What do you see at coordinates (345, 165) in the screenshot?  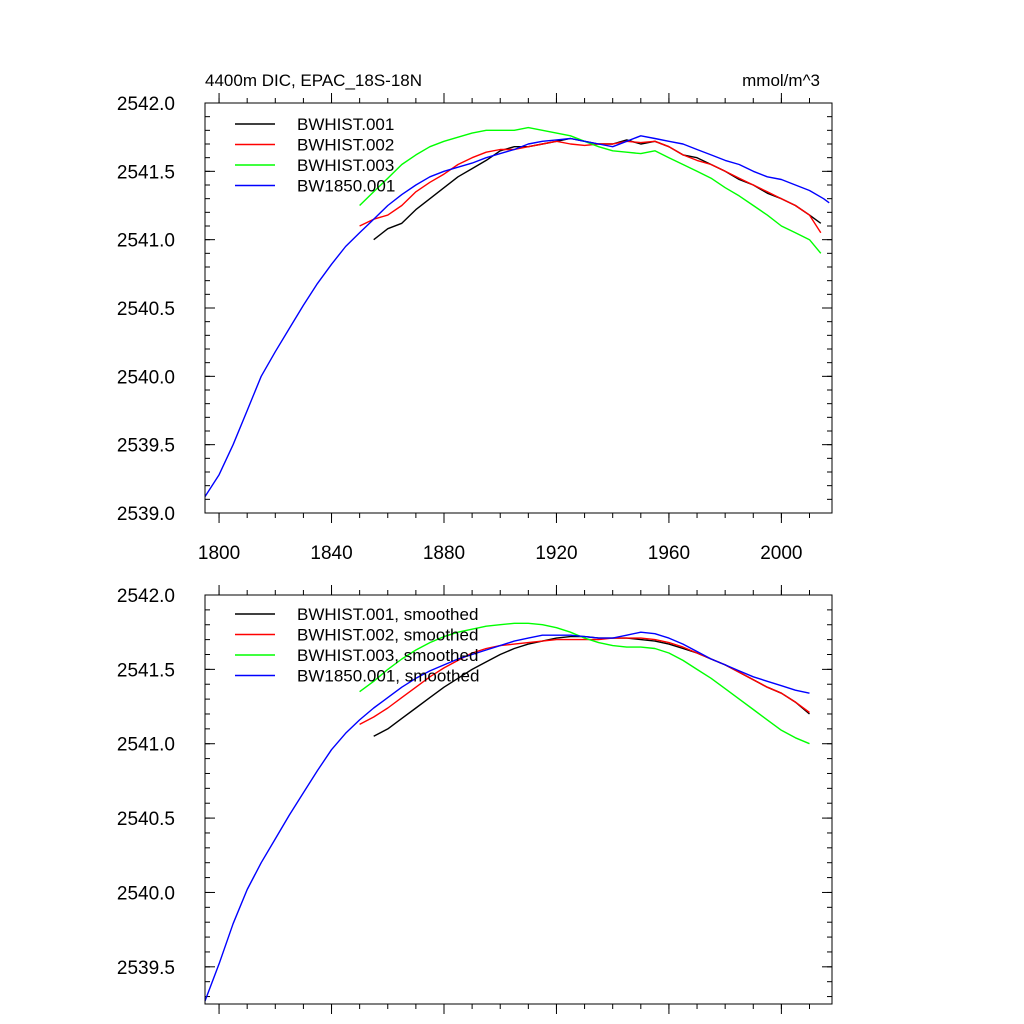 I see `legend-label: BWHIST.003` at bounding box center [345, 165].